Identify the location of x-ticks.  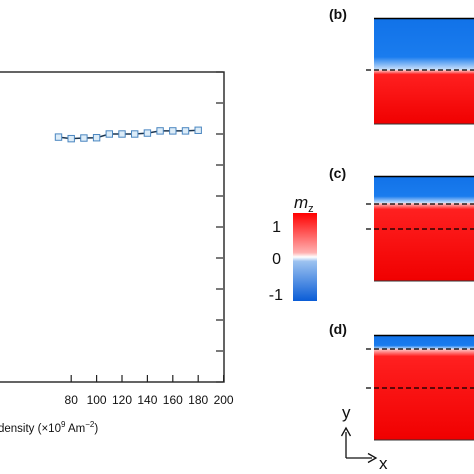
(147, 378).